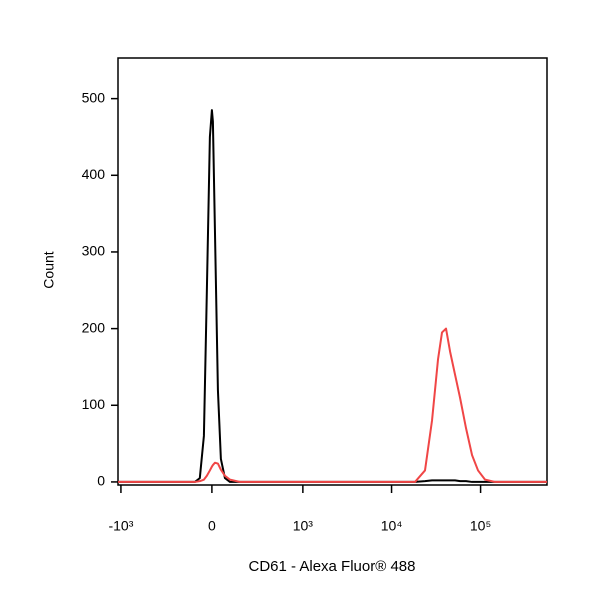  What do you see at coordinates (94, 327) in the screenshot?
I see `y-tick-label: 200` at bounding box center [94, 327].